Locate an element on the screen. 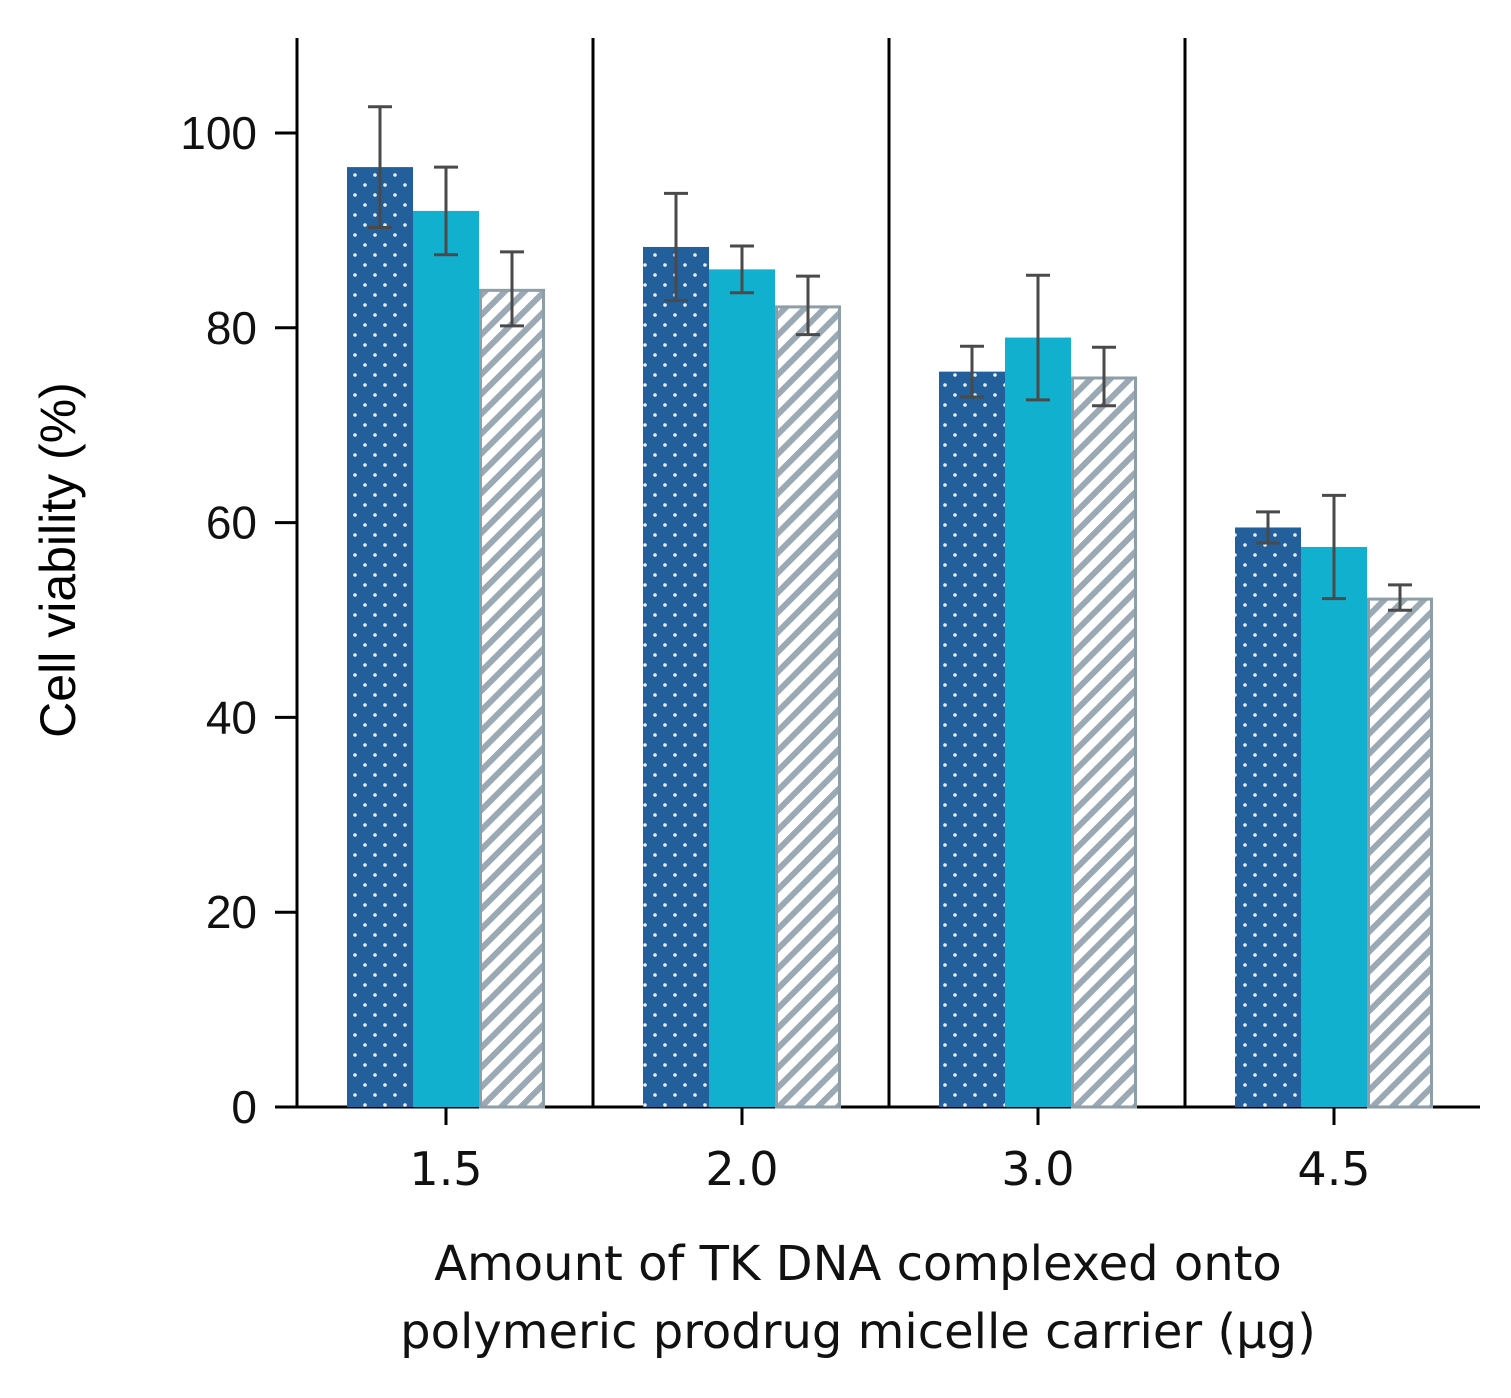  y-tick-label: 0 is located at coordinates (244, 1107).